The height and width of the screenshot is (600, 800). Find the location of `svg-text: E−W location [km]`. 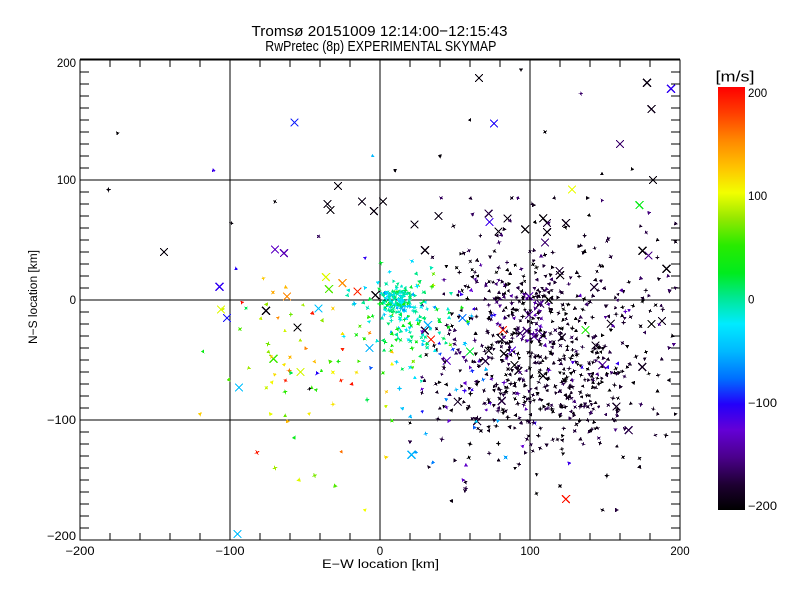

svg-text: E−W location [km] is located at coordinates (380, 565).